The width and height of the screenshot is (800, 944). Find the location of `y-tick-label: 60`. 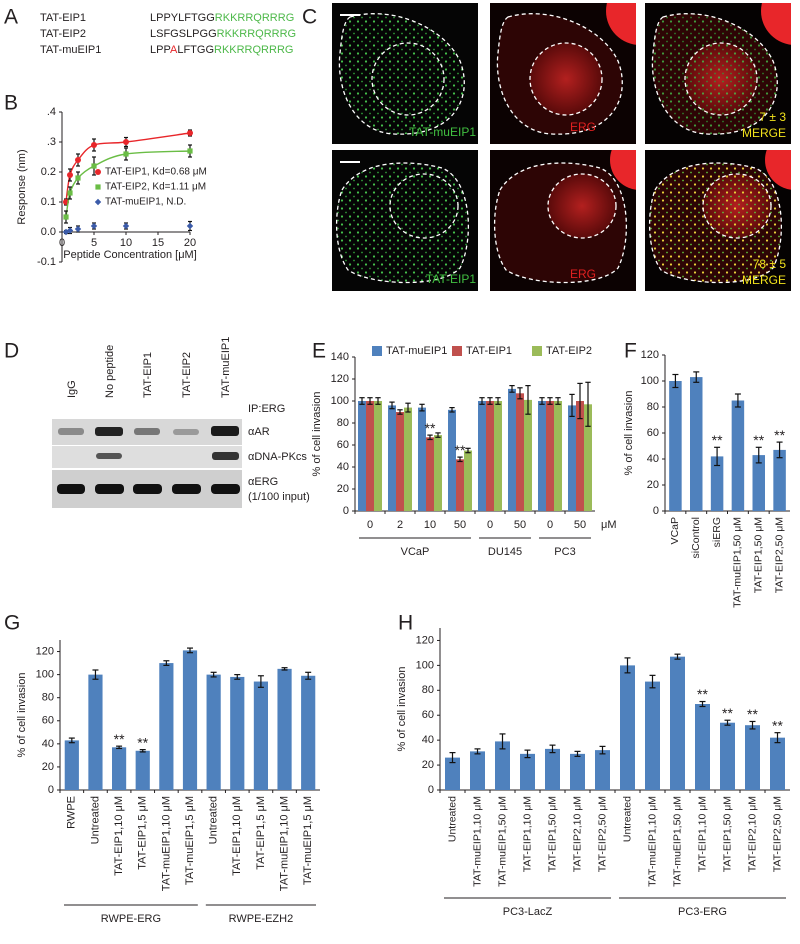

y-tick-label: 60 is located at coordinates (343, 445).